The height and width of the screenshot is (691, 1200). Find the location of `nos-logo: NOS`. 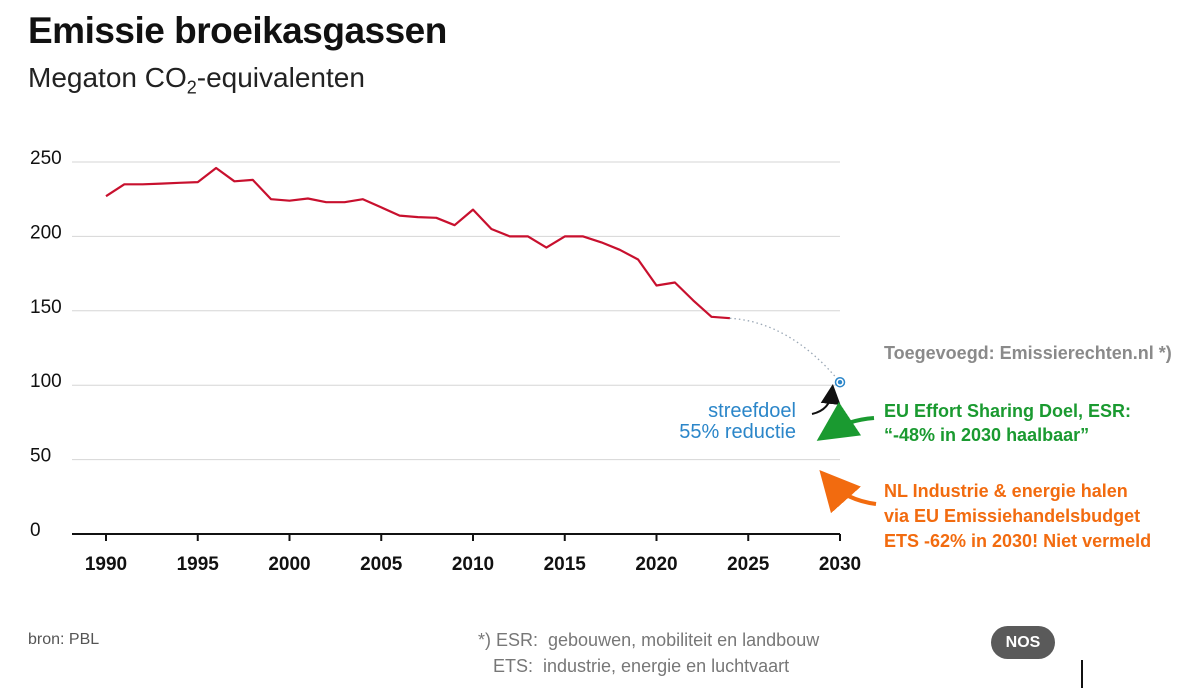

nos-logo: NOS is located at coordinates (1023, 642).